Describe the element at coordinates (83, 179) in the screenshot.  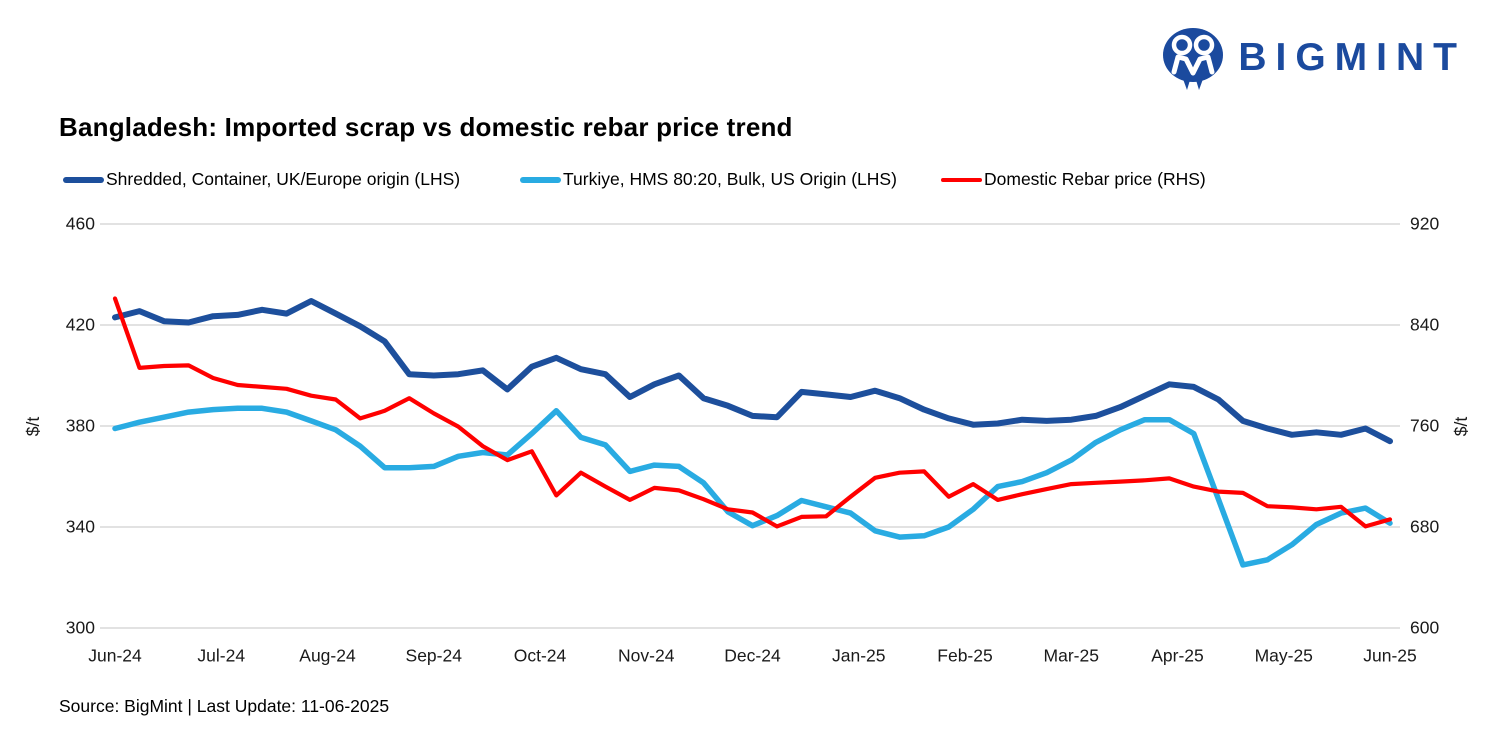
I see `legend-swatch-shredded` at that location.